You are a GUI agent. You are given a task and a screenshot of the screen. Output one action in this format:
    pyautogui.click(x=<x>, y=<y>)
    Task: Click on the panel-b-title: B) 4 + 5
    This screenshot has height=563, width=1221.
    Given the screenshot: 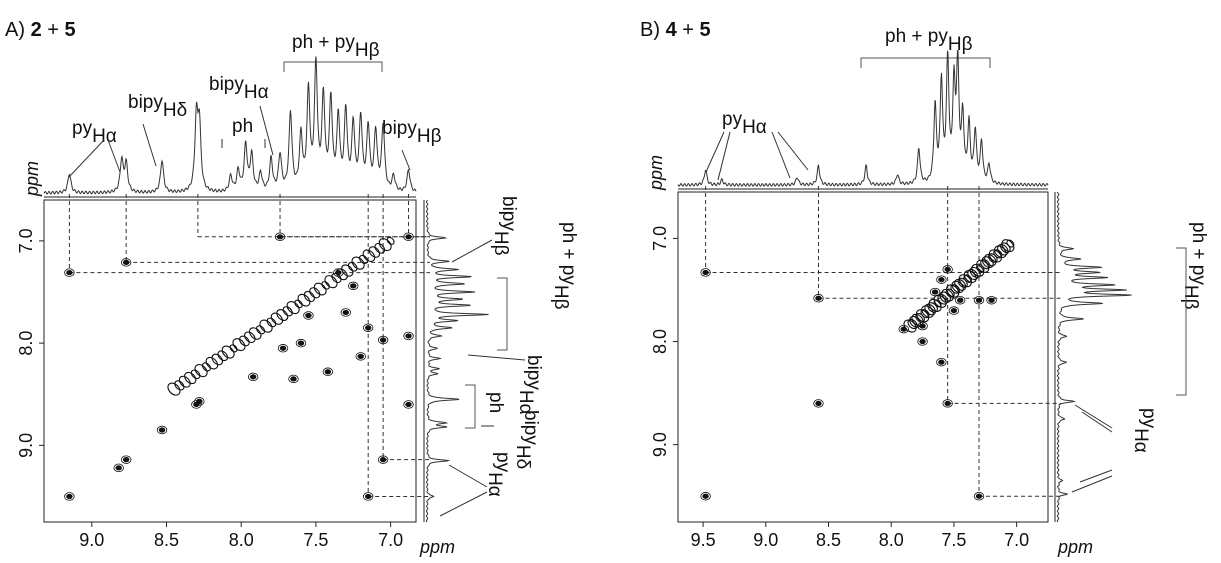 What is the action you would take?
    pyautogui.click(x=675, y=30)
    